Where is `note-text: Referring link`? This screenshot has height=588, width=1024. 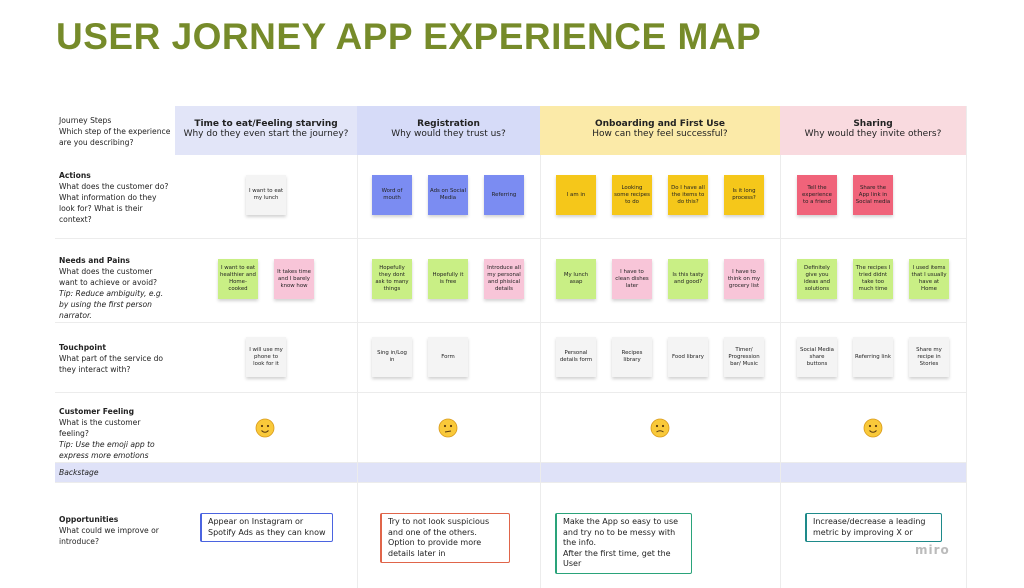
note-text: Referring link is located at coordinates (873, 356).